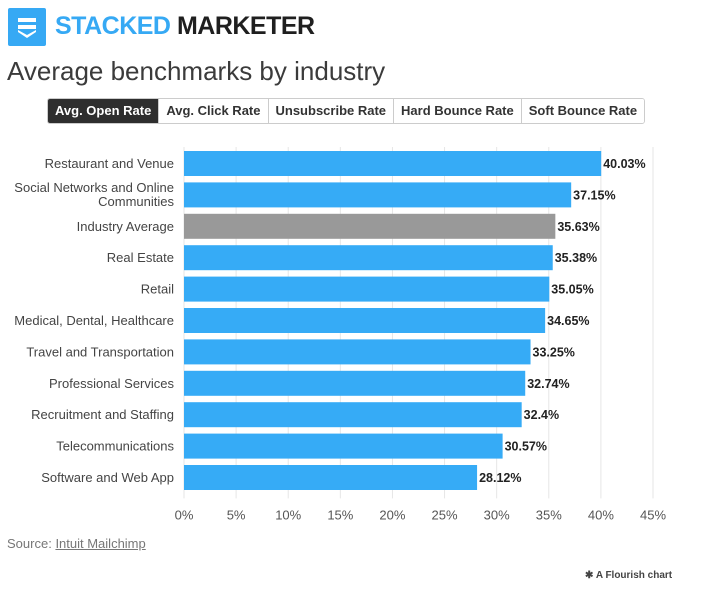 The image size is (709, 592). What do you see at coordinates (445, 514) in the screenshot?
I see `x-tick-label: 25%` at bounding box center [445, 514].